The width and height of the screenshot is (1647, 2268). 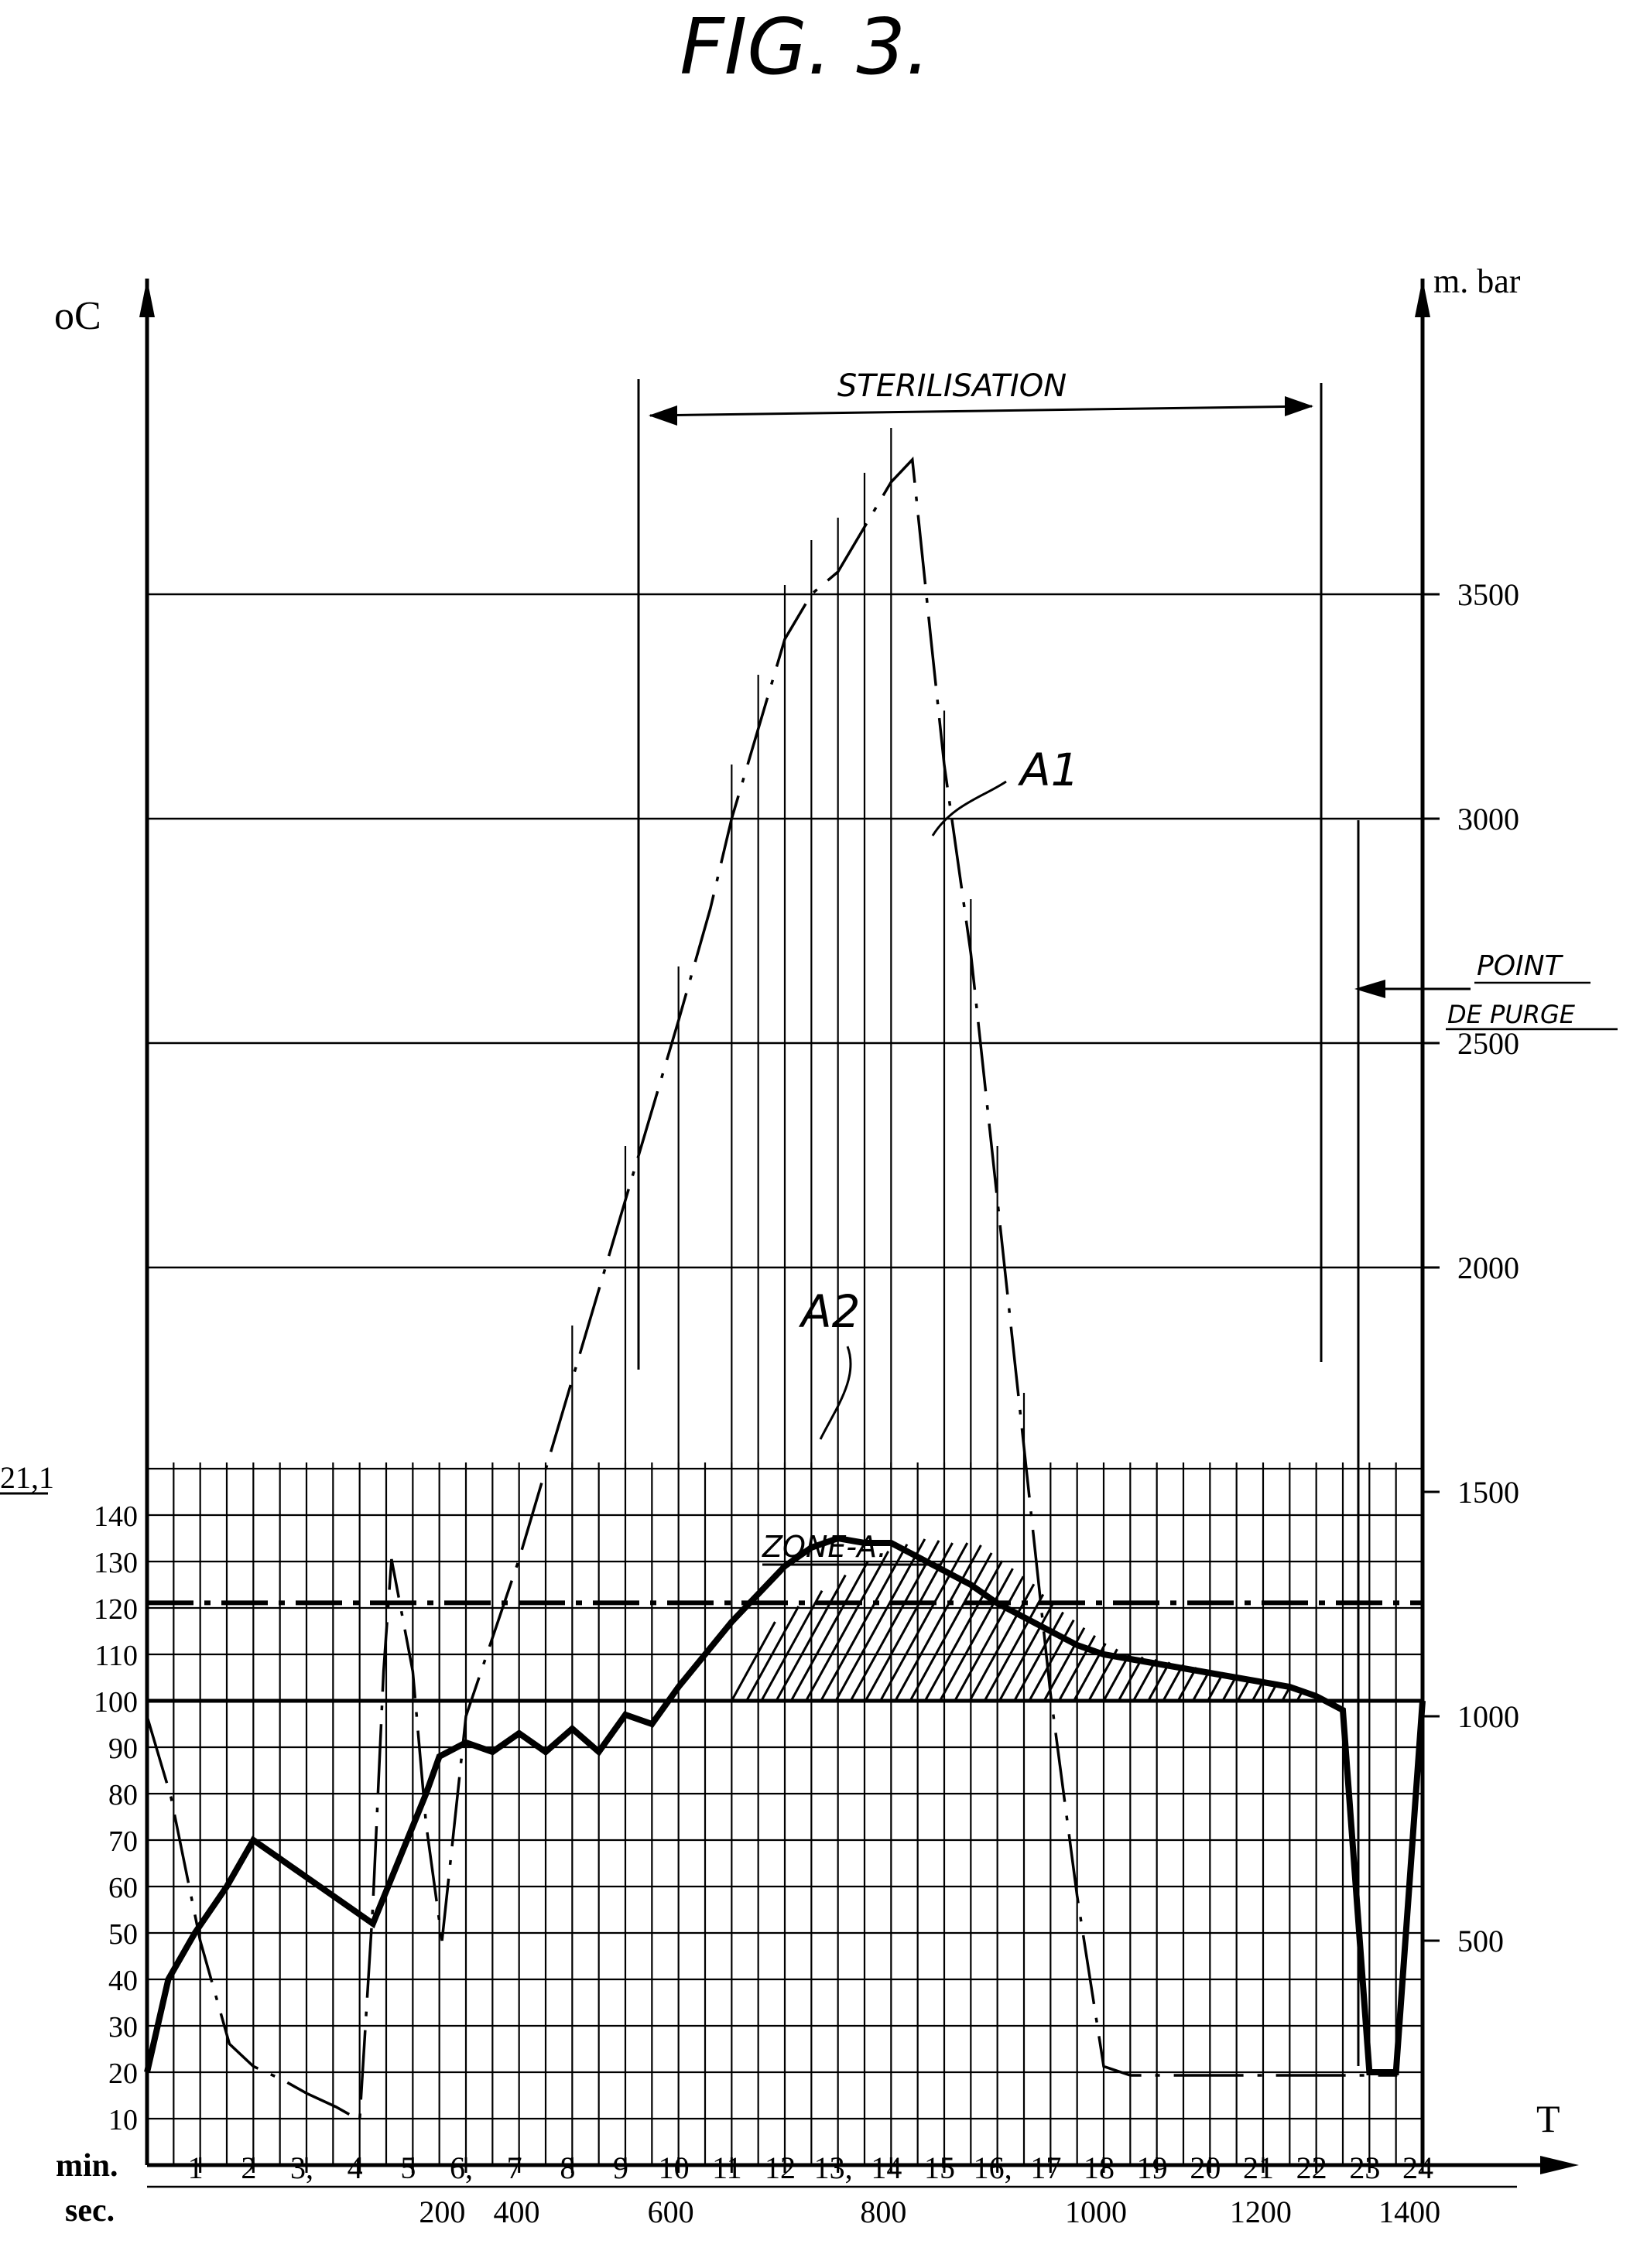 What do you see at coordinates (1048, 770) in the screenshot?
I see `a1-label: A1` at bounding box center [1048, 770].